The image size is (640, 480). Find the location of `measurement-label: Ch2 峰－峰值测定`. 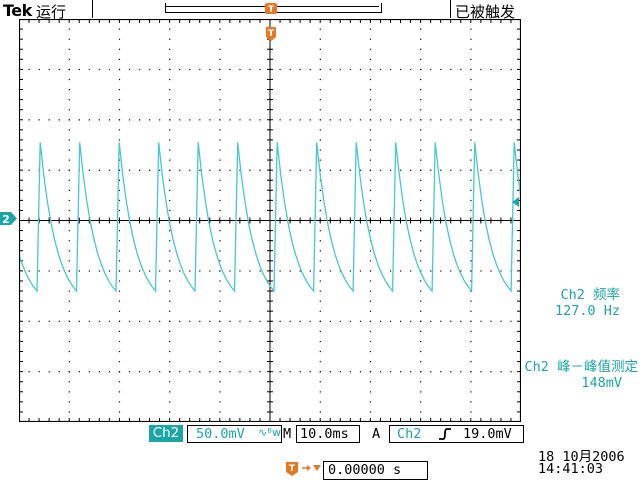

measurement-label: Ch2 峰－峰值测定 is located at coordinates (581, 367).